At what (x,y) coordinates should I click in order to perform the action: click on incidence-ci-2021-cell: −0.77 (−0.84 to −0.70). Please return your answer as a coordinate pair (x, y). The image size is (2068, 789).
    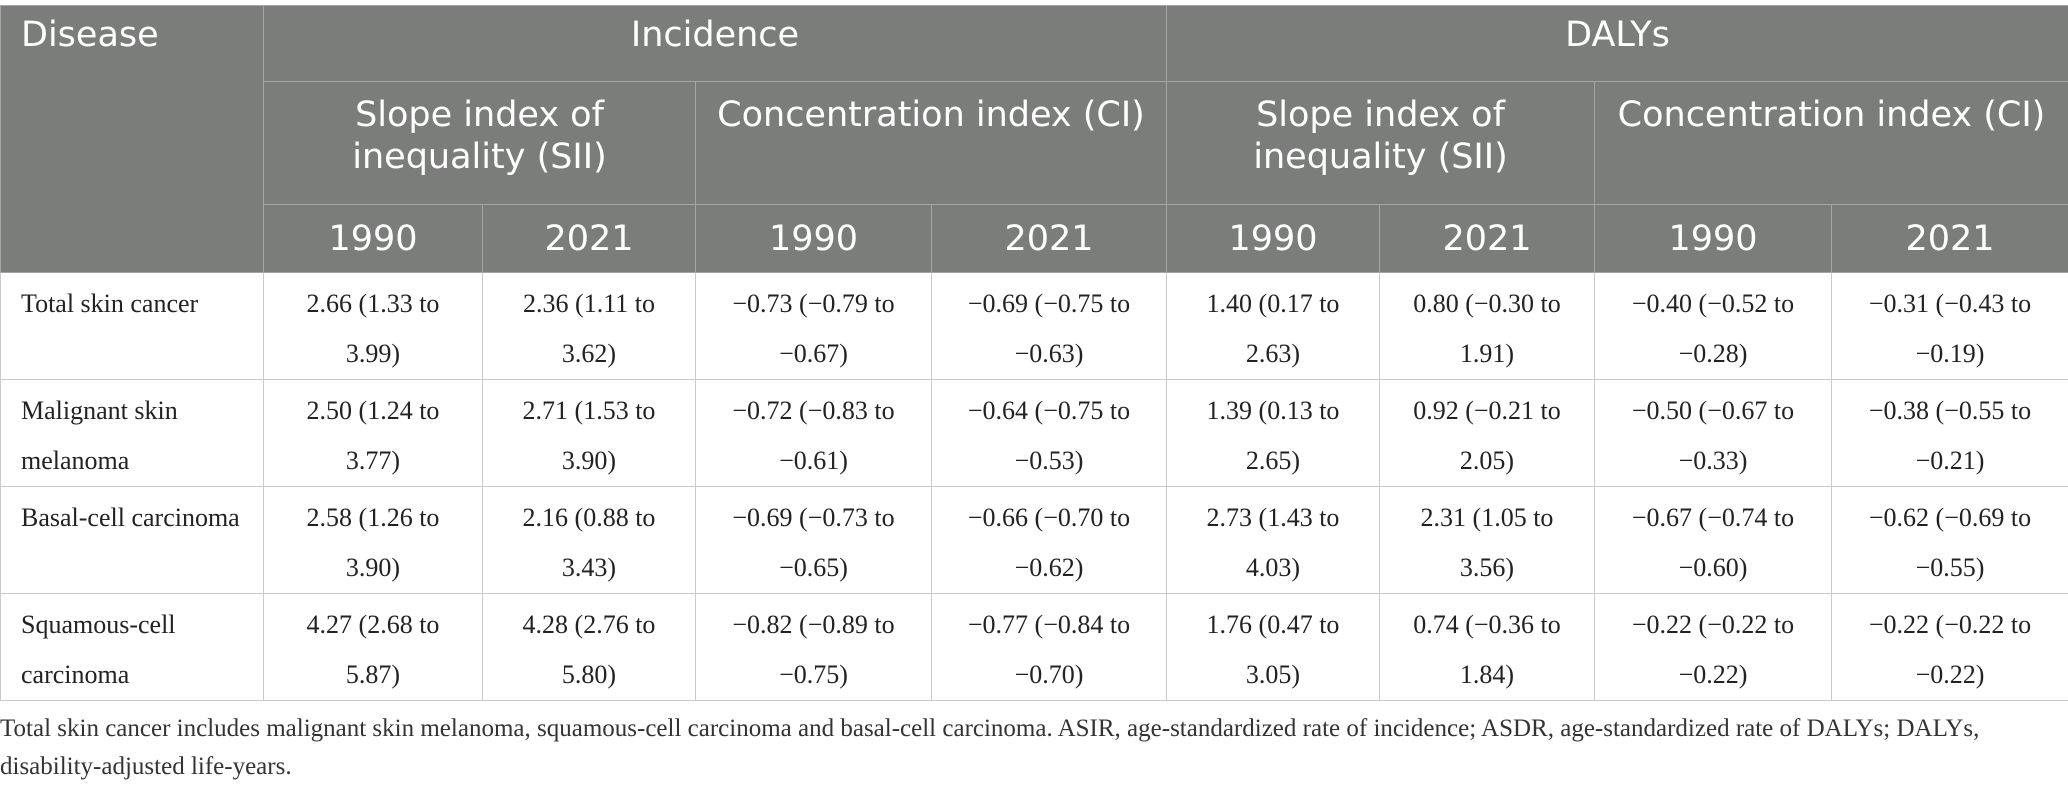
    Looking at the image, I should click on (1049, 647).